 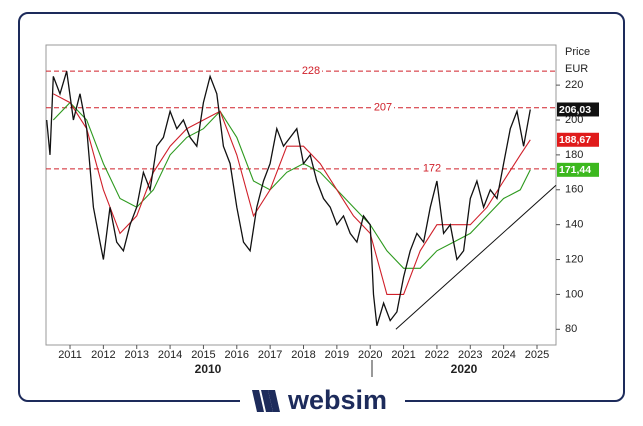 What do you see at coordinates (103, 355) in the screenshot?
I see `x-tick-label: 2012` at bounding box center [103, 355].